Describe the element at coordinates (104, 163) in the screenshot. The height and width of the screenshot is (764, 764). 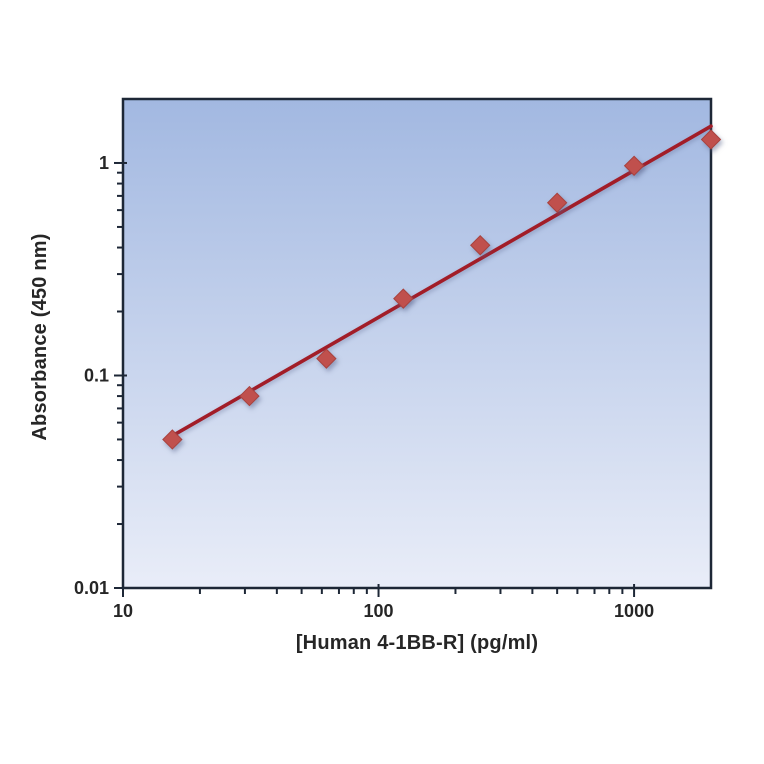
I see `y-tick-label: 1` at that location.